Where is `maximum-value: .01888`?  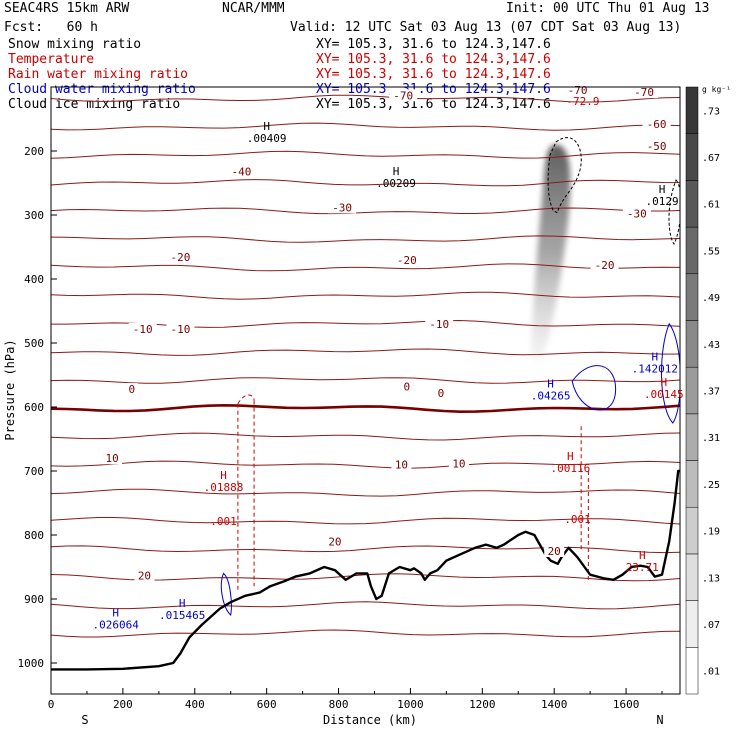
maximum-value: .01888 is located at coordinates (224, 487).